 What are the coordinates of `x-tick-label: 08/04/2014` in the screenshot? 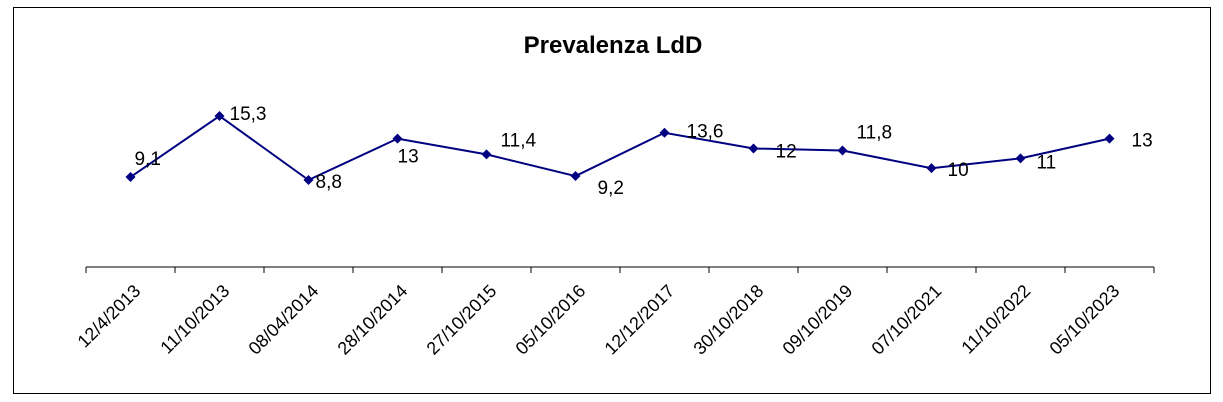 It's located at (284, 320).